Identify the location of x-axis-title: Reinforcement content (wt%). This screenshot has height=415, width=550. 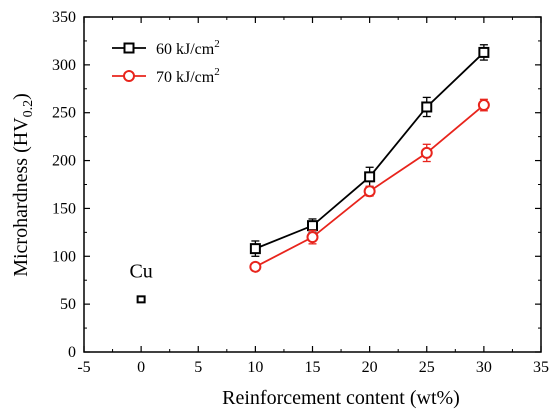
(341, 398).